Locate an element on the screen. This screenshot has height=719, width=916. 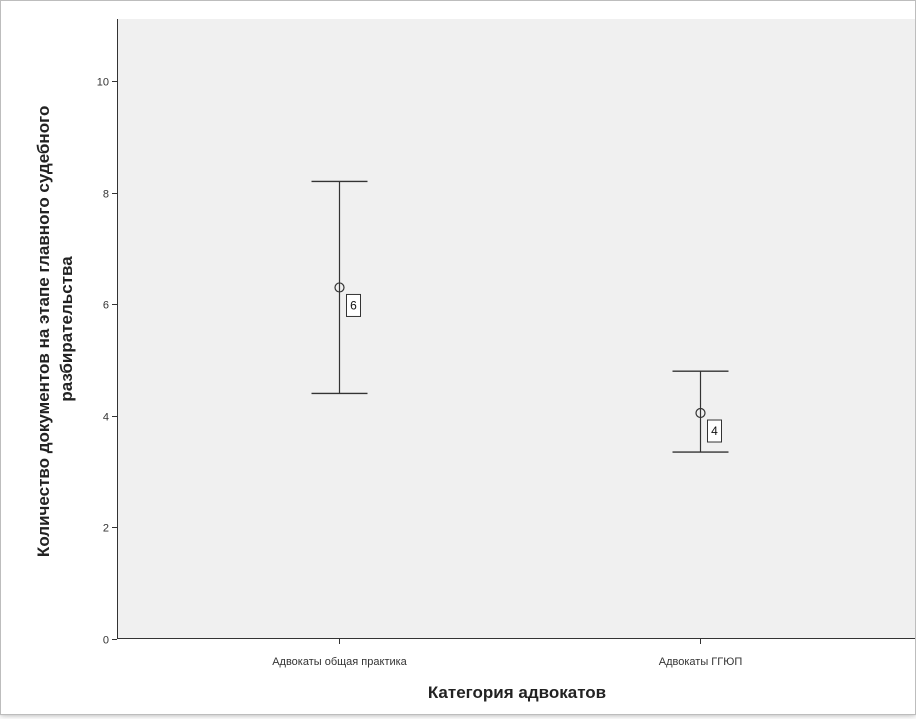
data-label: 6 is located at coordinates (353, 305).